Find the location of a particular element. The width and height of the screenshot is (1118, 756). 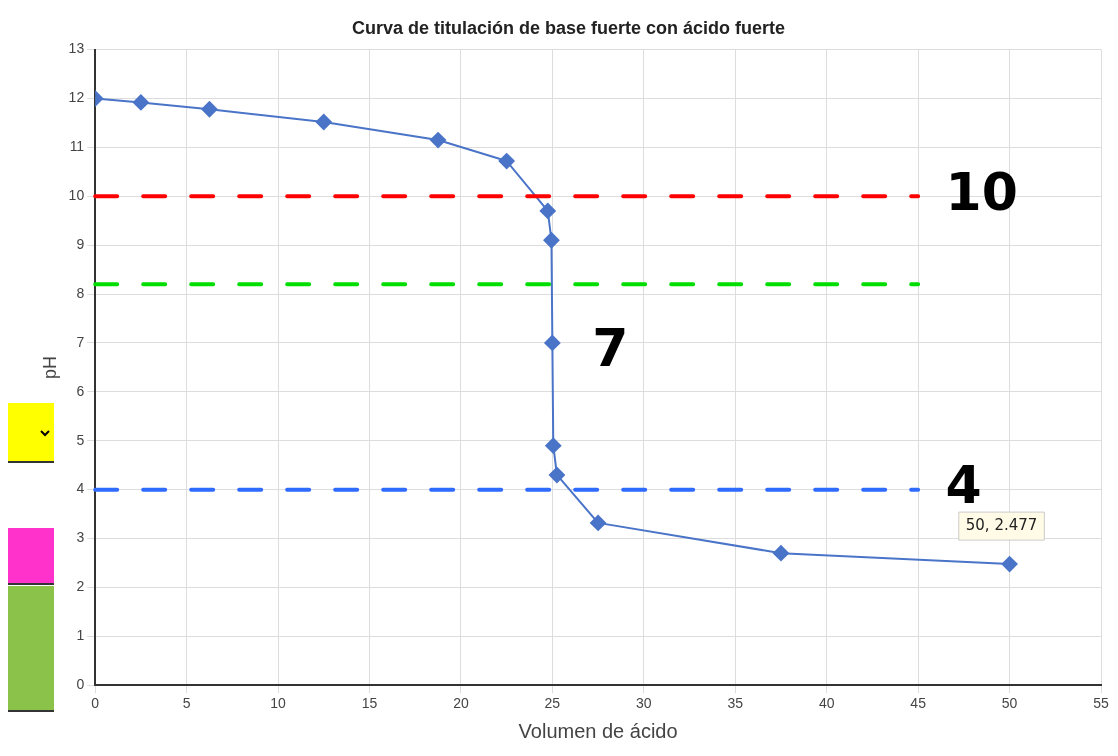

annotation: 7 is located at coordinates (610, 348).